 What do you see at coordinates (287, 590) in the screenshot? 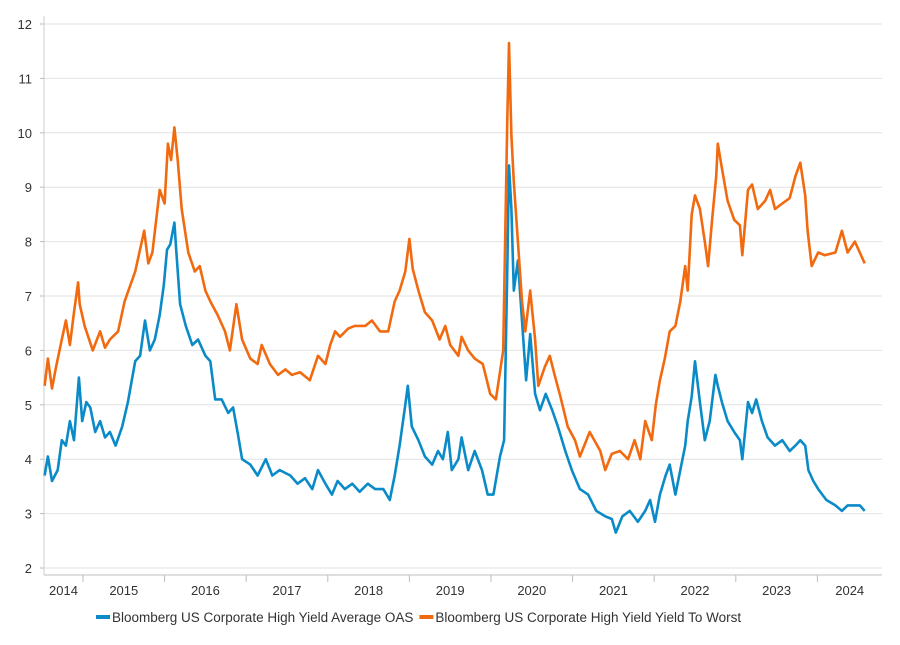
I see `x-tick-label: 2017` at bounding box center [287, 590].